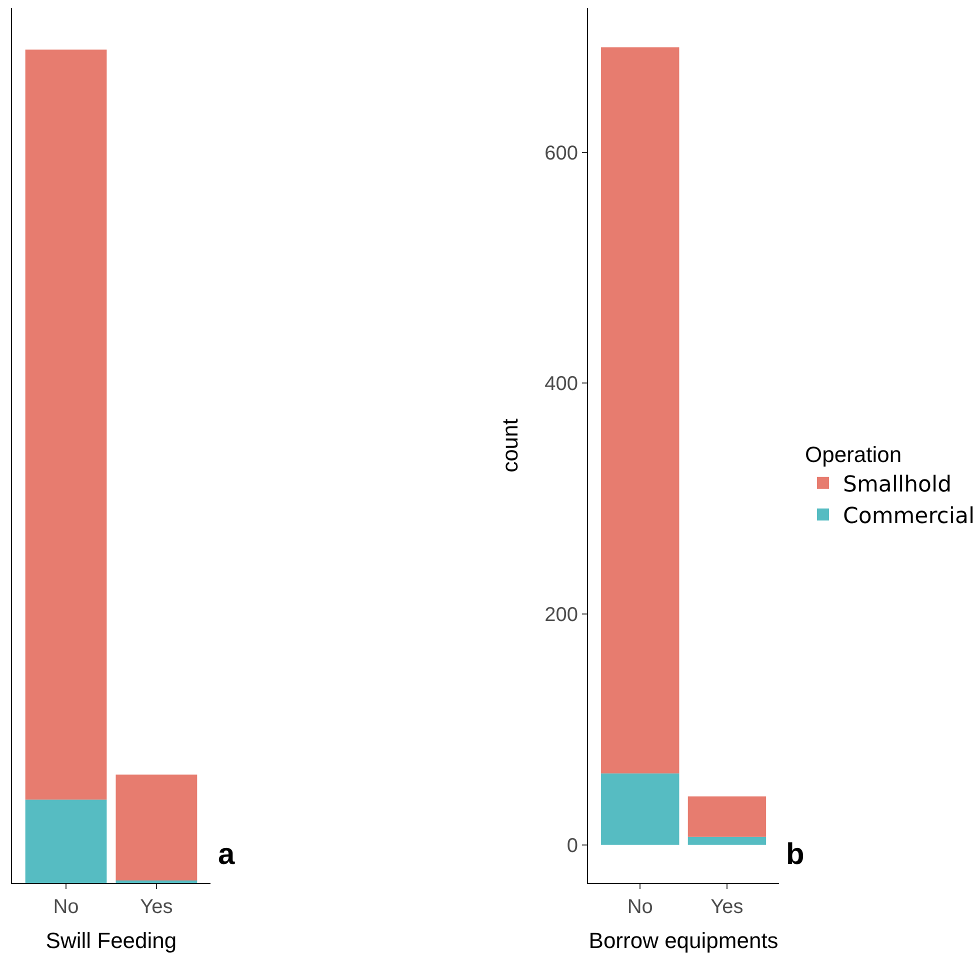 The height and width of the screenshot is (969, 980). I want to click on text: a, so click(226, 854).